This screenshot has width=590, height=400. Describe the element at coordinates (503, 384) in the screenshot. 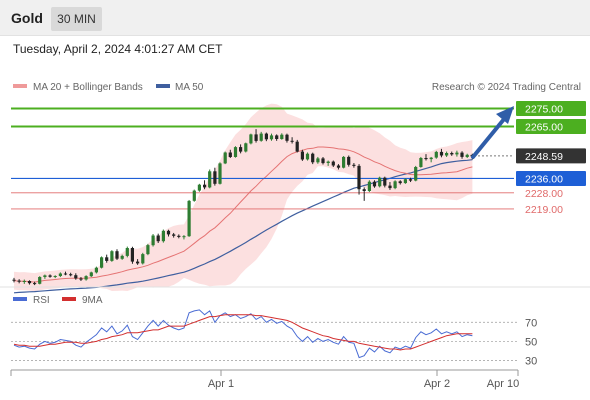

I see `time-label-apr10: Apr 10` at that location.